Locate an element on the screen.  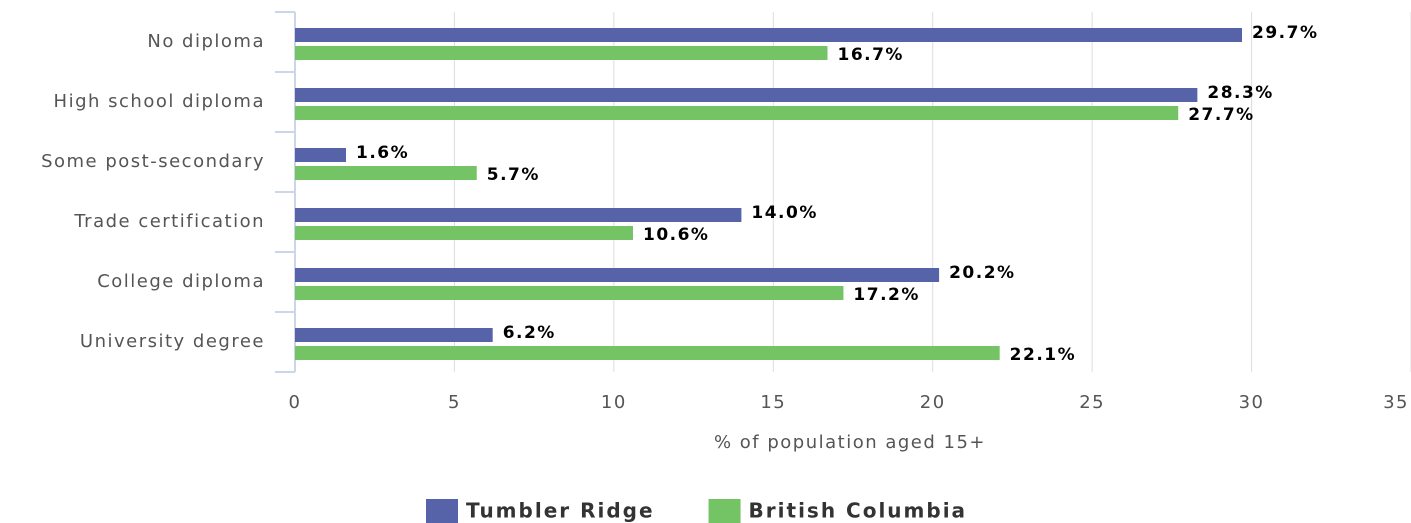
value-label: 27.7% is located at coordinates (1221, 115).